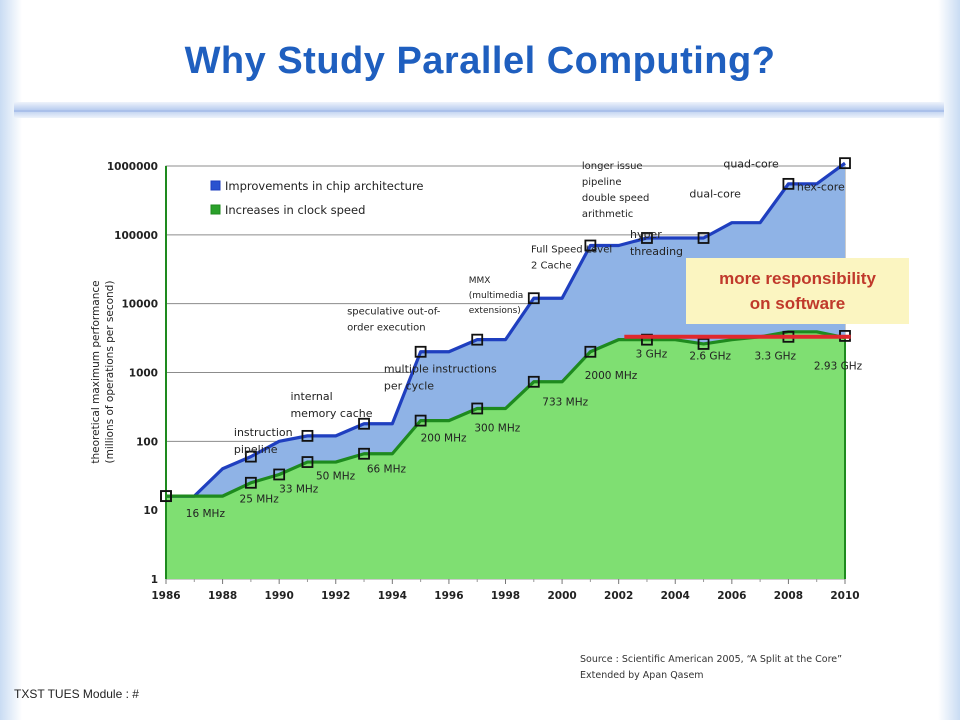 This screenshot has width=960, height=720. I want to click on x-tick-label-1: 1988, so click(222, 596).